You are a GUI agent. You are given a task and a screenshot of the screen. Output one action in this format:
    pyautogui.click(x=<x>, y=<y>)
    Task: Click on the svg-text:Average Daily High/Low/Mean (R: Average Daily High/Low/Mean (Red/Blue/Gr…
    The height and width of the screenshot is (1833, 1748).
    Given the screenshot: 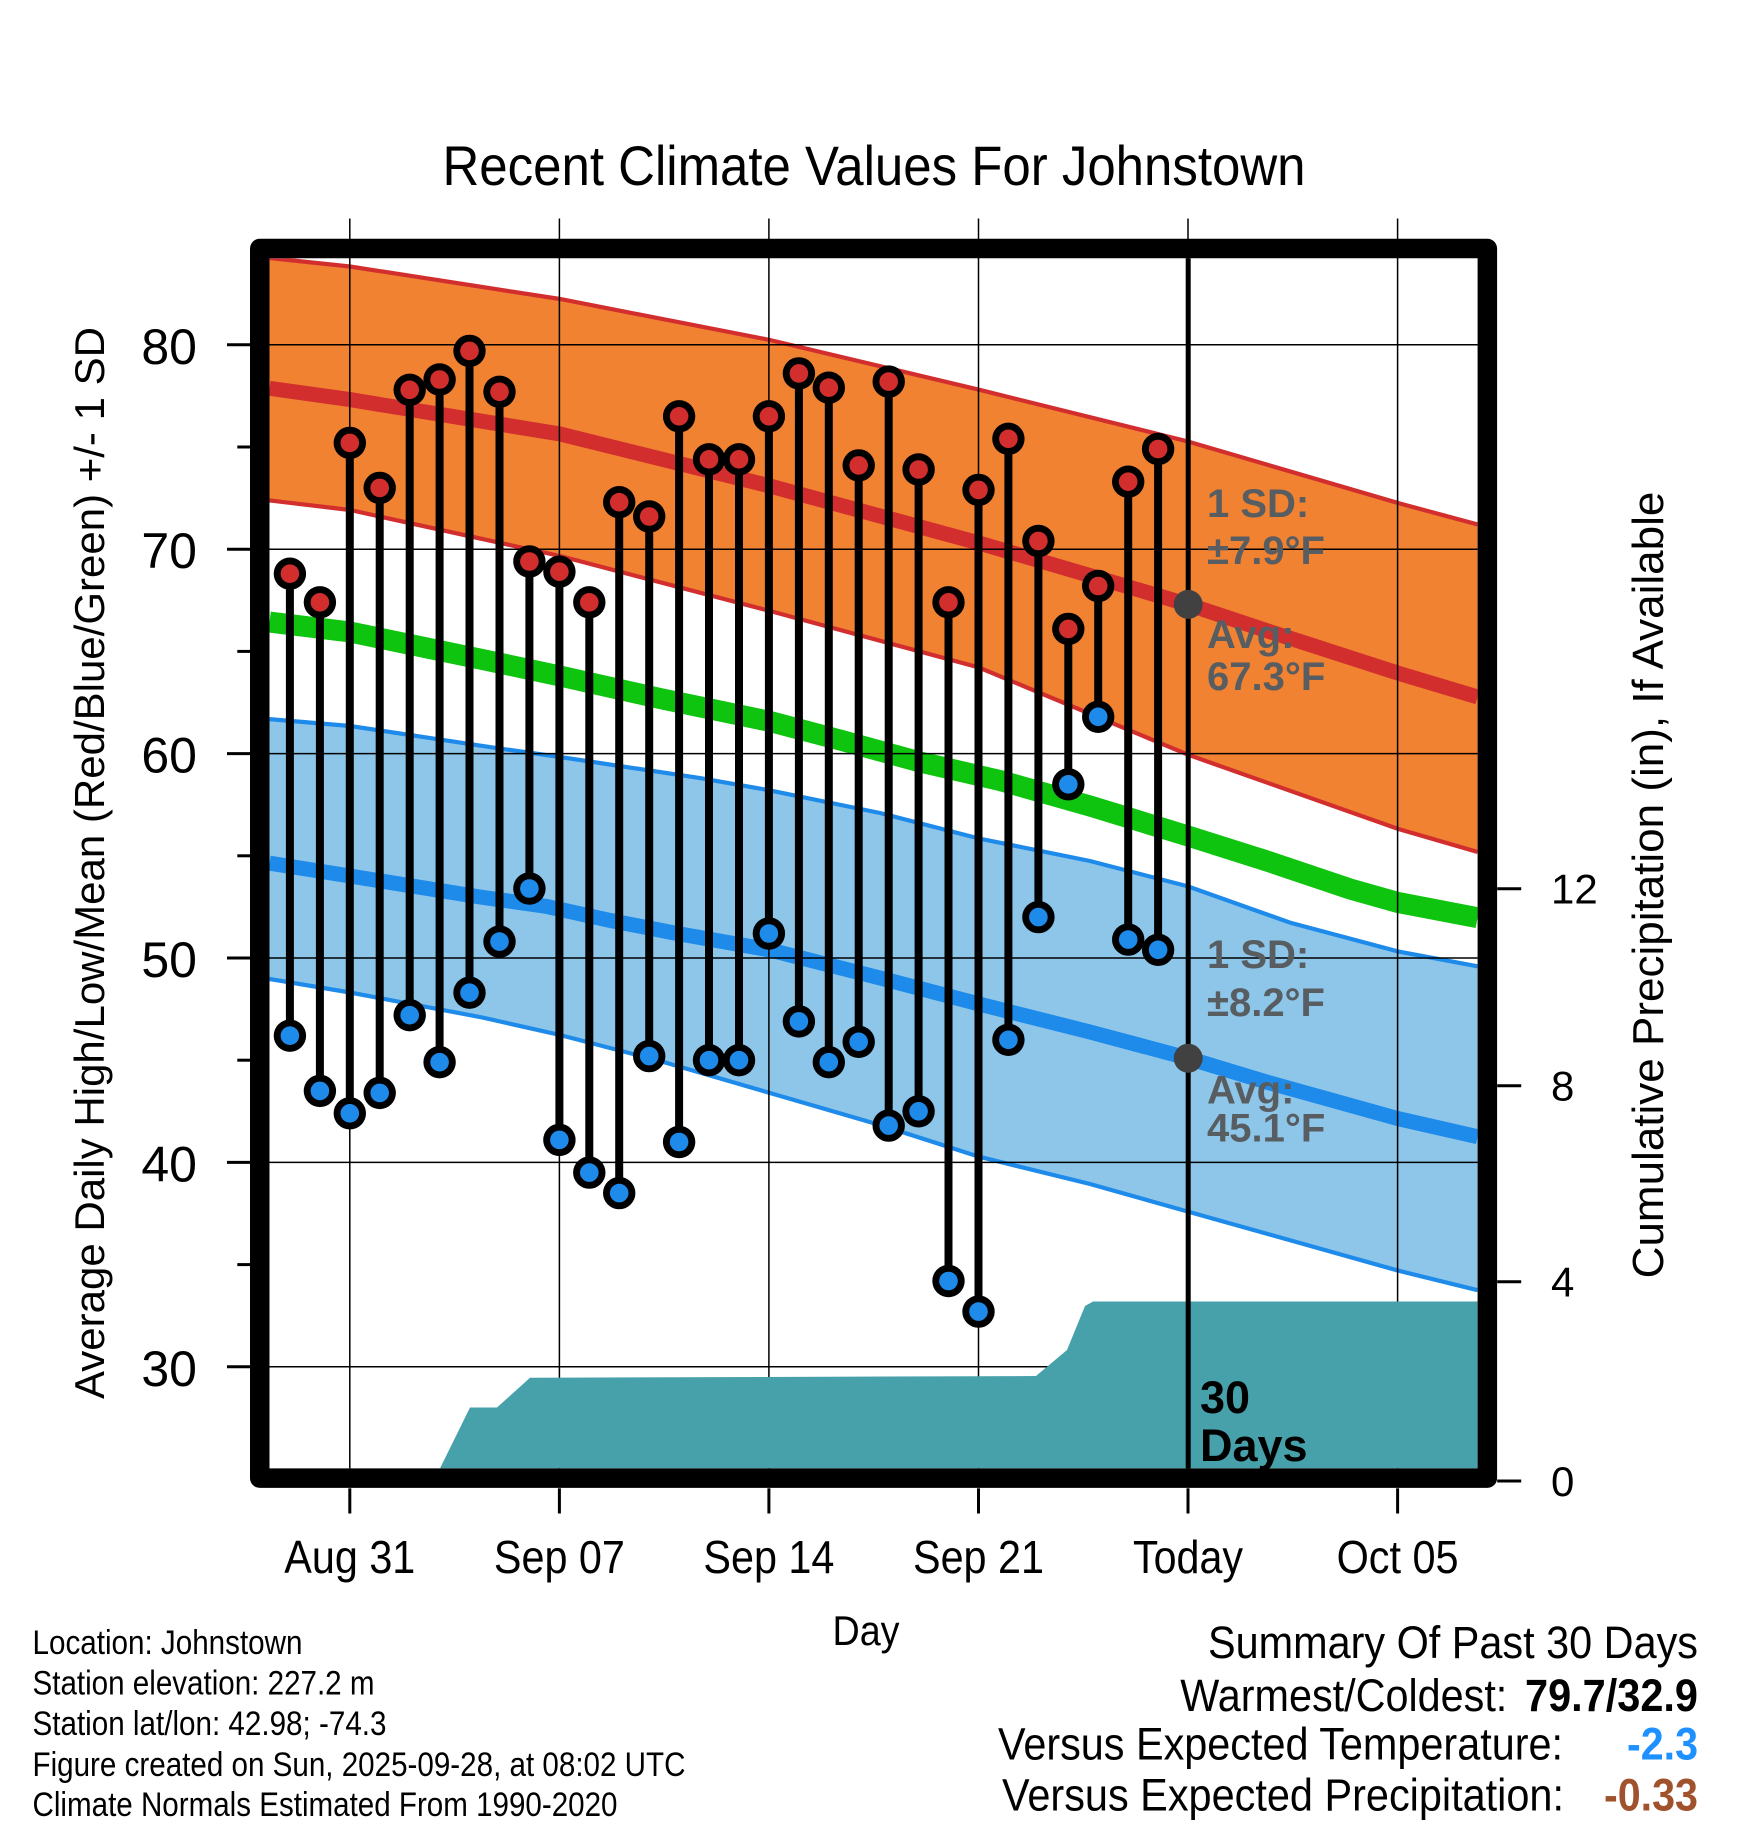 What is the action you would take?
    pyautogui.click(x=89, y=863)
    